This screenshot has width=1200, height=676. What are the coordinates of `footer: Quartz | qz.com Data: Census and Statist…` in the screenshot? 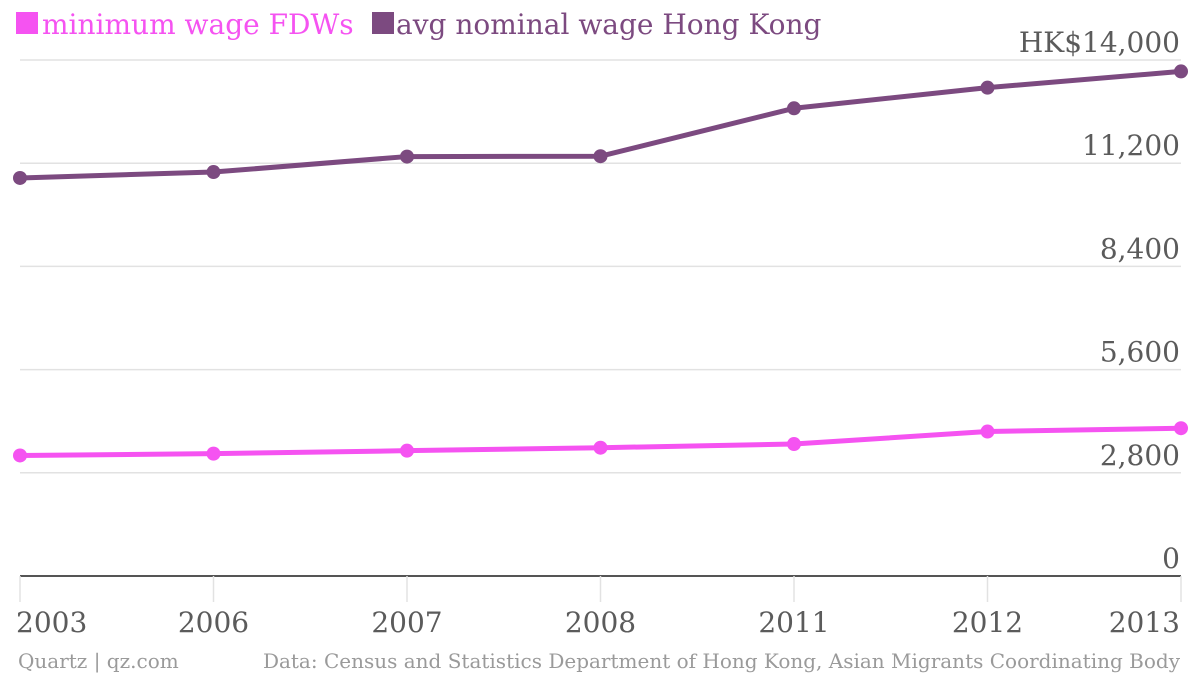 It's located at (599, 661).